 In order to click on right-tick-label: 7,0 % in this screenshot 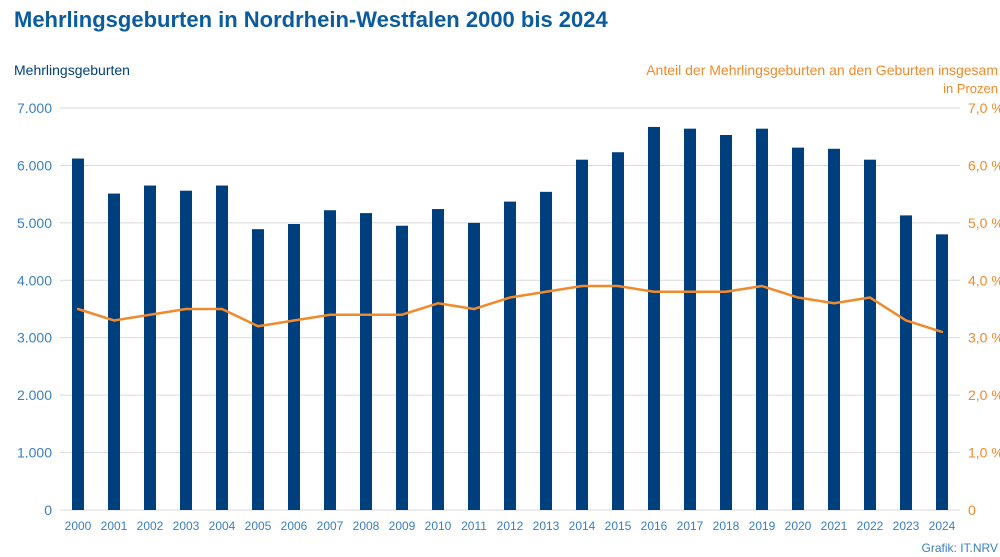, I will do `click(984, 108)`.